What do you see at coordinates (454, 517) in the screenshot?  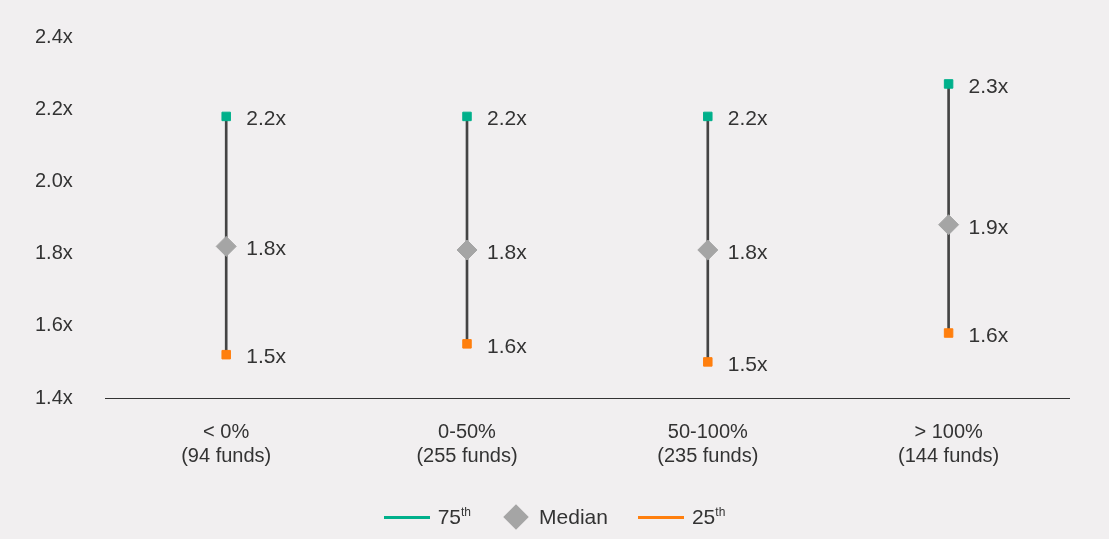 I see `legend-label: 75$^{th}$` at bounding box center [454, 517].